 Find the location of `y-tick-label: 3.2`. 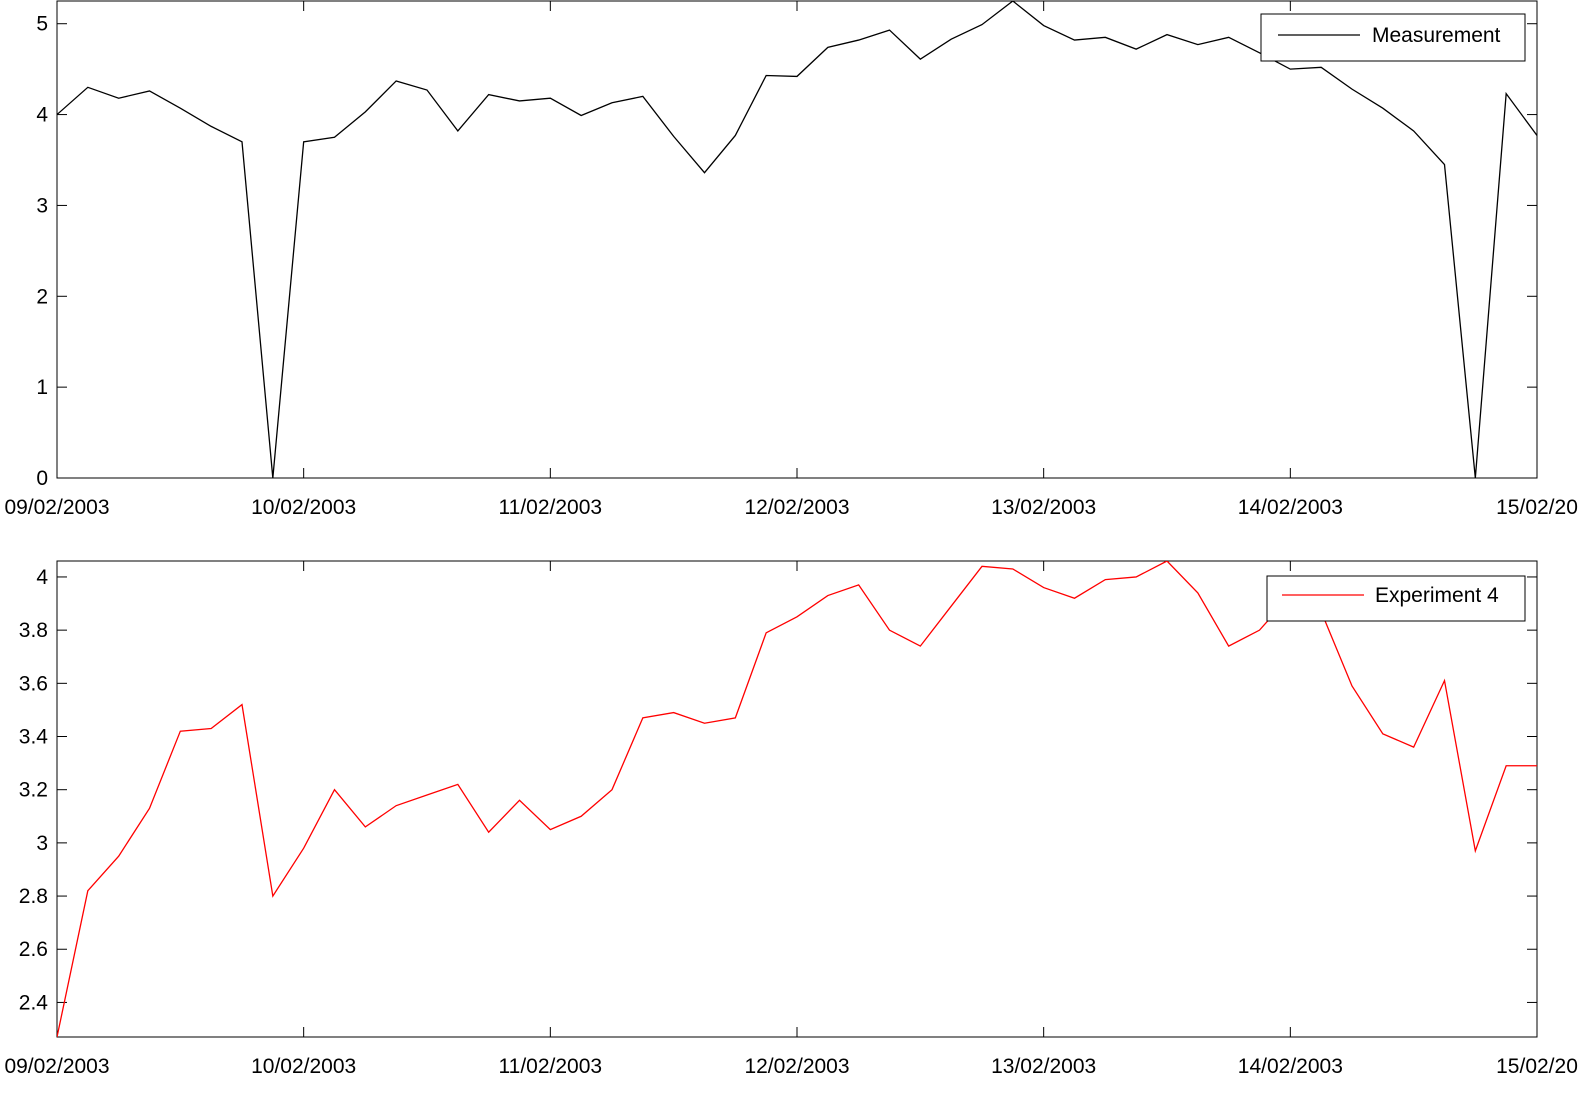

y-tick-label: 3.2 is located at coordinates (33, 790).